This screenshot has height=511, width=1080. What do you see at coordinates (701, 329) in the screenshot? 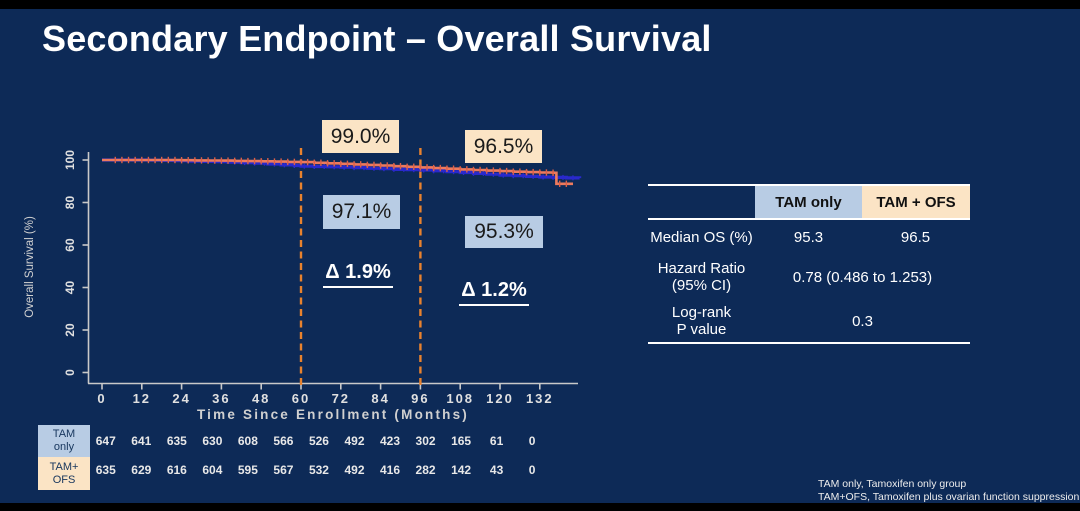
I see `label-line: P value` at bounding box center [701, 329].